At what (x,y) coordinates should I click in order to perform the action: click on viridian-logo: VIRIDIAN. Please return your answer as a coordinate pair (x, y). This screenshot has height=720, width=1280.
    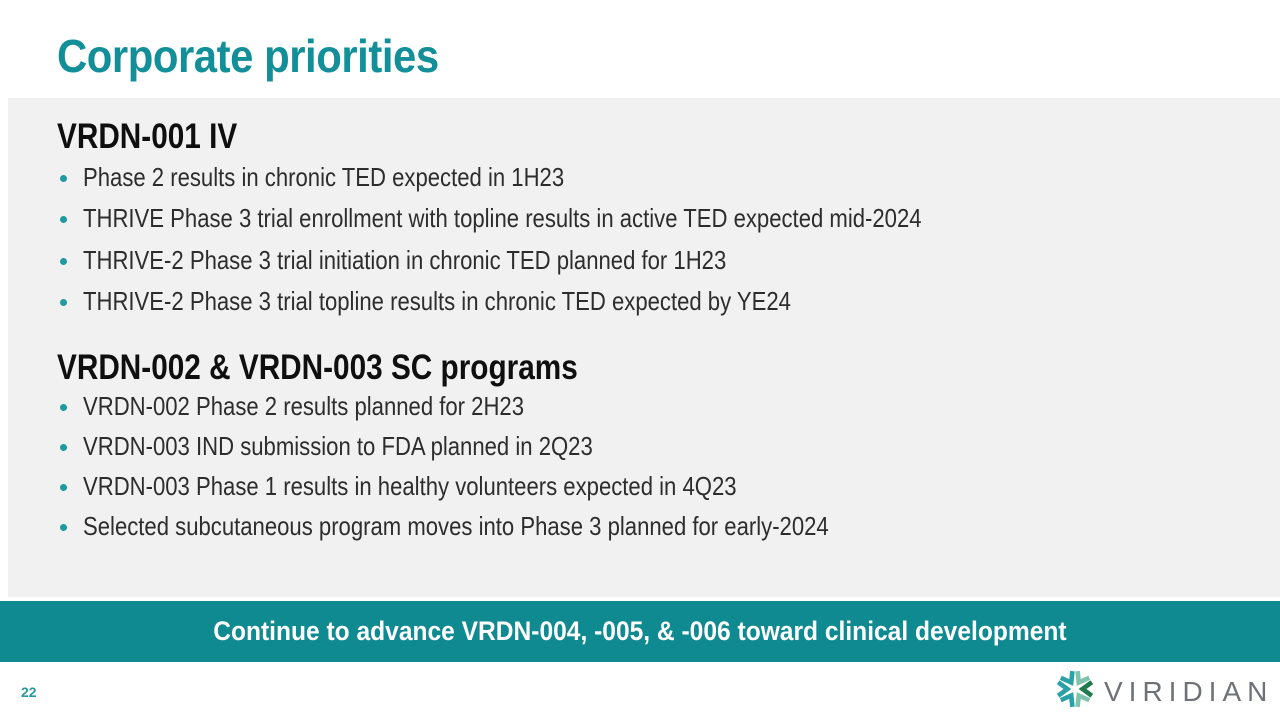
    Looking at the image, I should click on (1163, 687).